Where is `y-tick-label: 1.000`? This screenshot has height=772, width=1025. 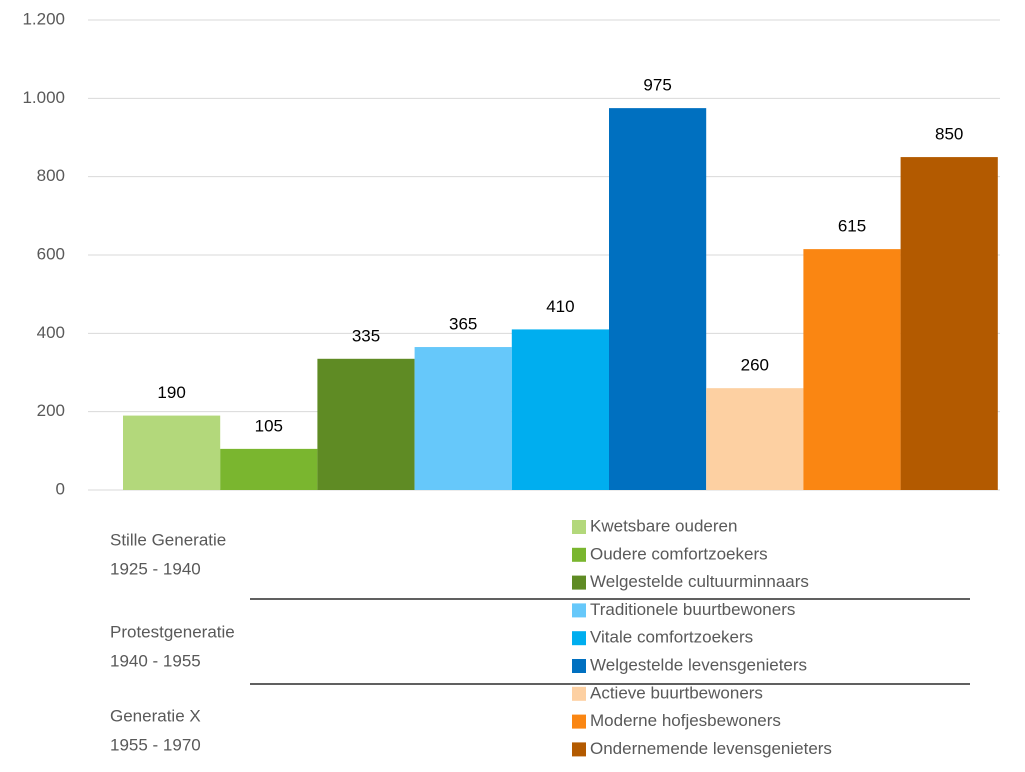
y-tick-label: 1.000 is located at coordinates (43, 97).